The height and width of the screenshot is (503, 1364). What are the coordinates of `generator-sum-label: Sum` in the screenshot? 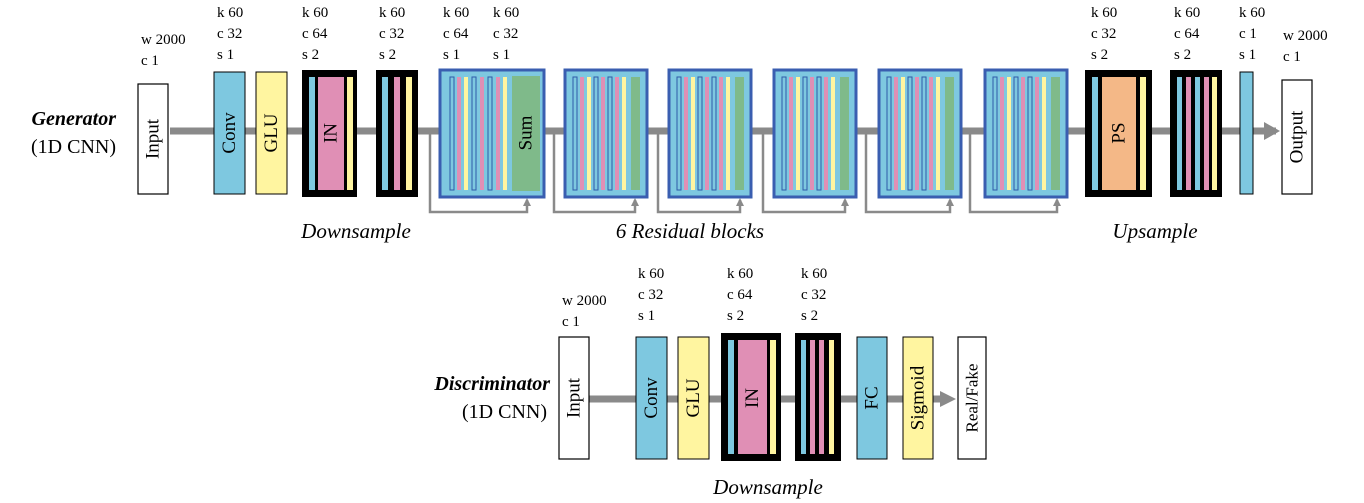 It's located at (526, 132).